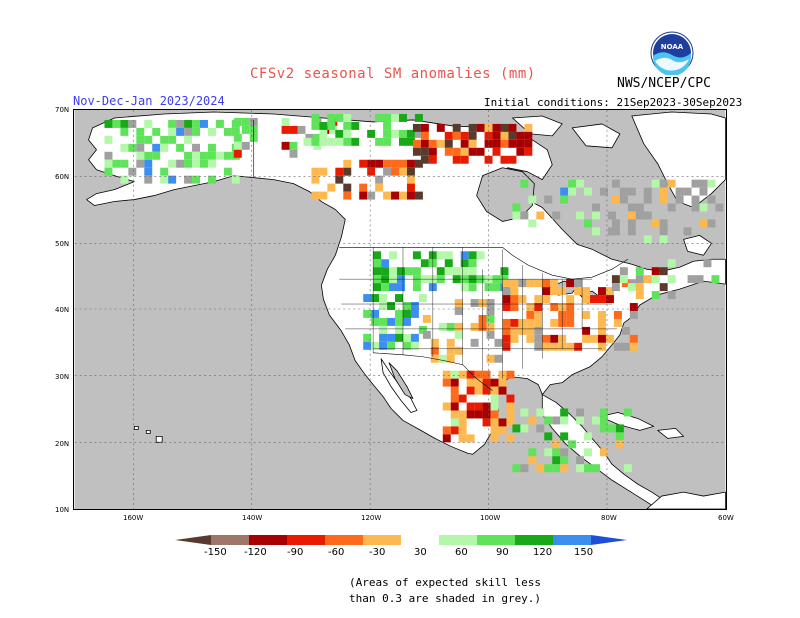 This screenshot has height=618, width=800. What do you see at coordinates (697, 245) in the screenshot?
I see `newfoundland` at bounding box center [697, 245].